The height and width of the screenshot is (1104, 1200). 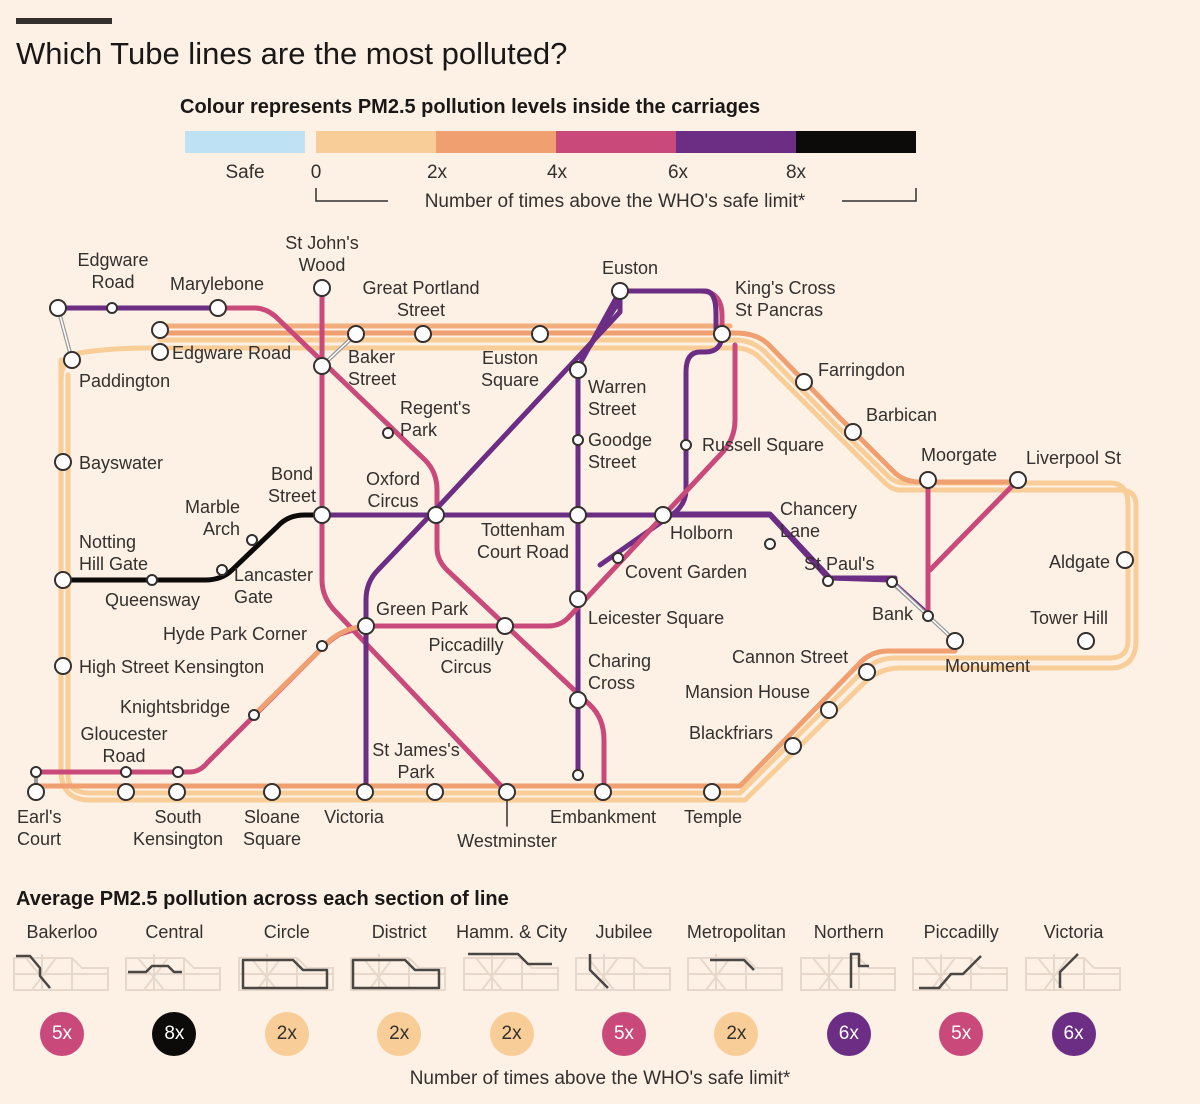 I want to click on northern-route-icon, so click(x=847, y=971).